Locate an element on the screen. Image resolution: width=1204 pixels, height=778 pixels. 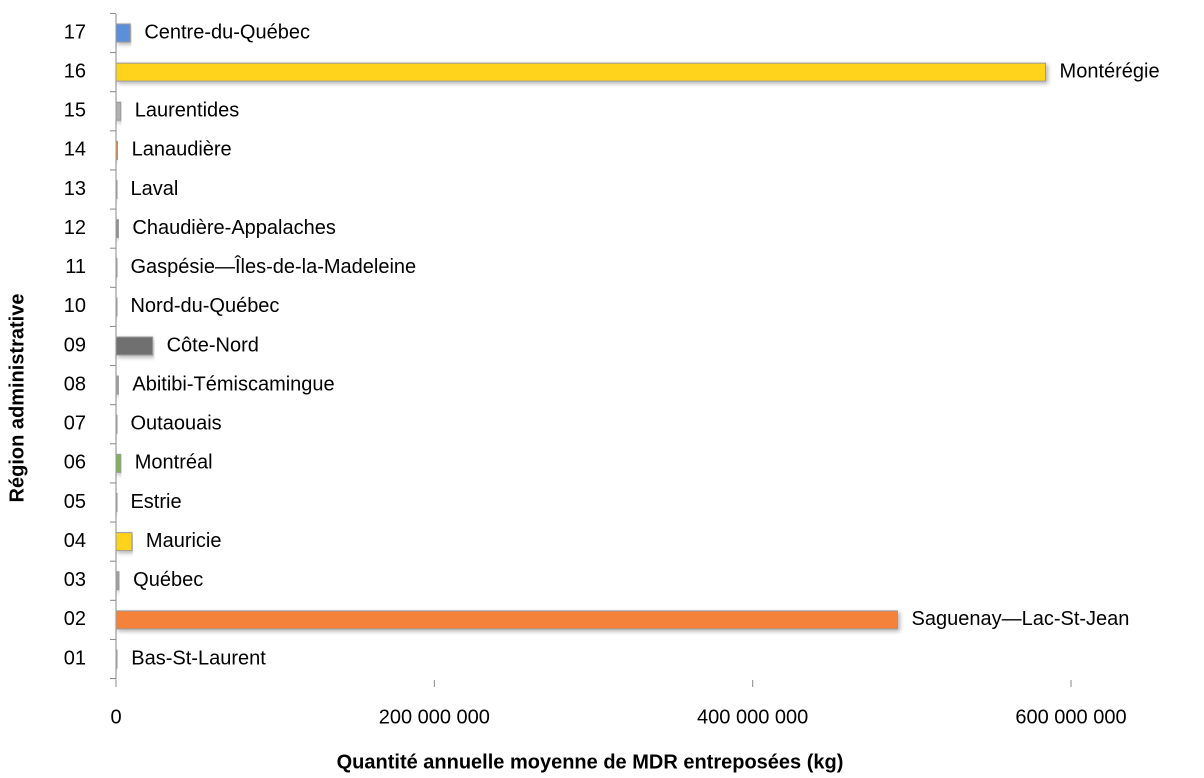
bar-label: Côte-Nord is located at coordinates (213, 345).